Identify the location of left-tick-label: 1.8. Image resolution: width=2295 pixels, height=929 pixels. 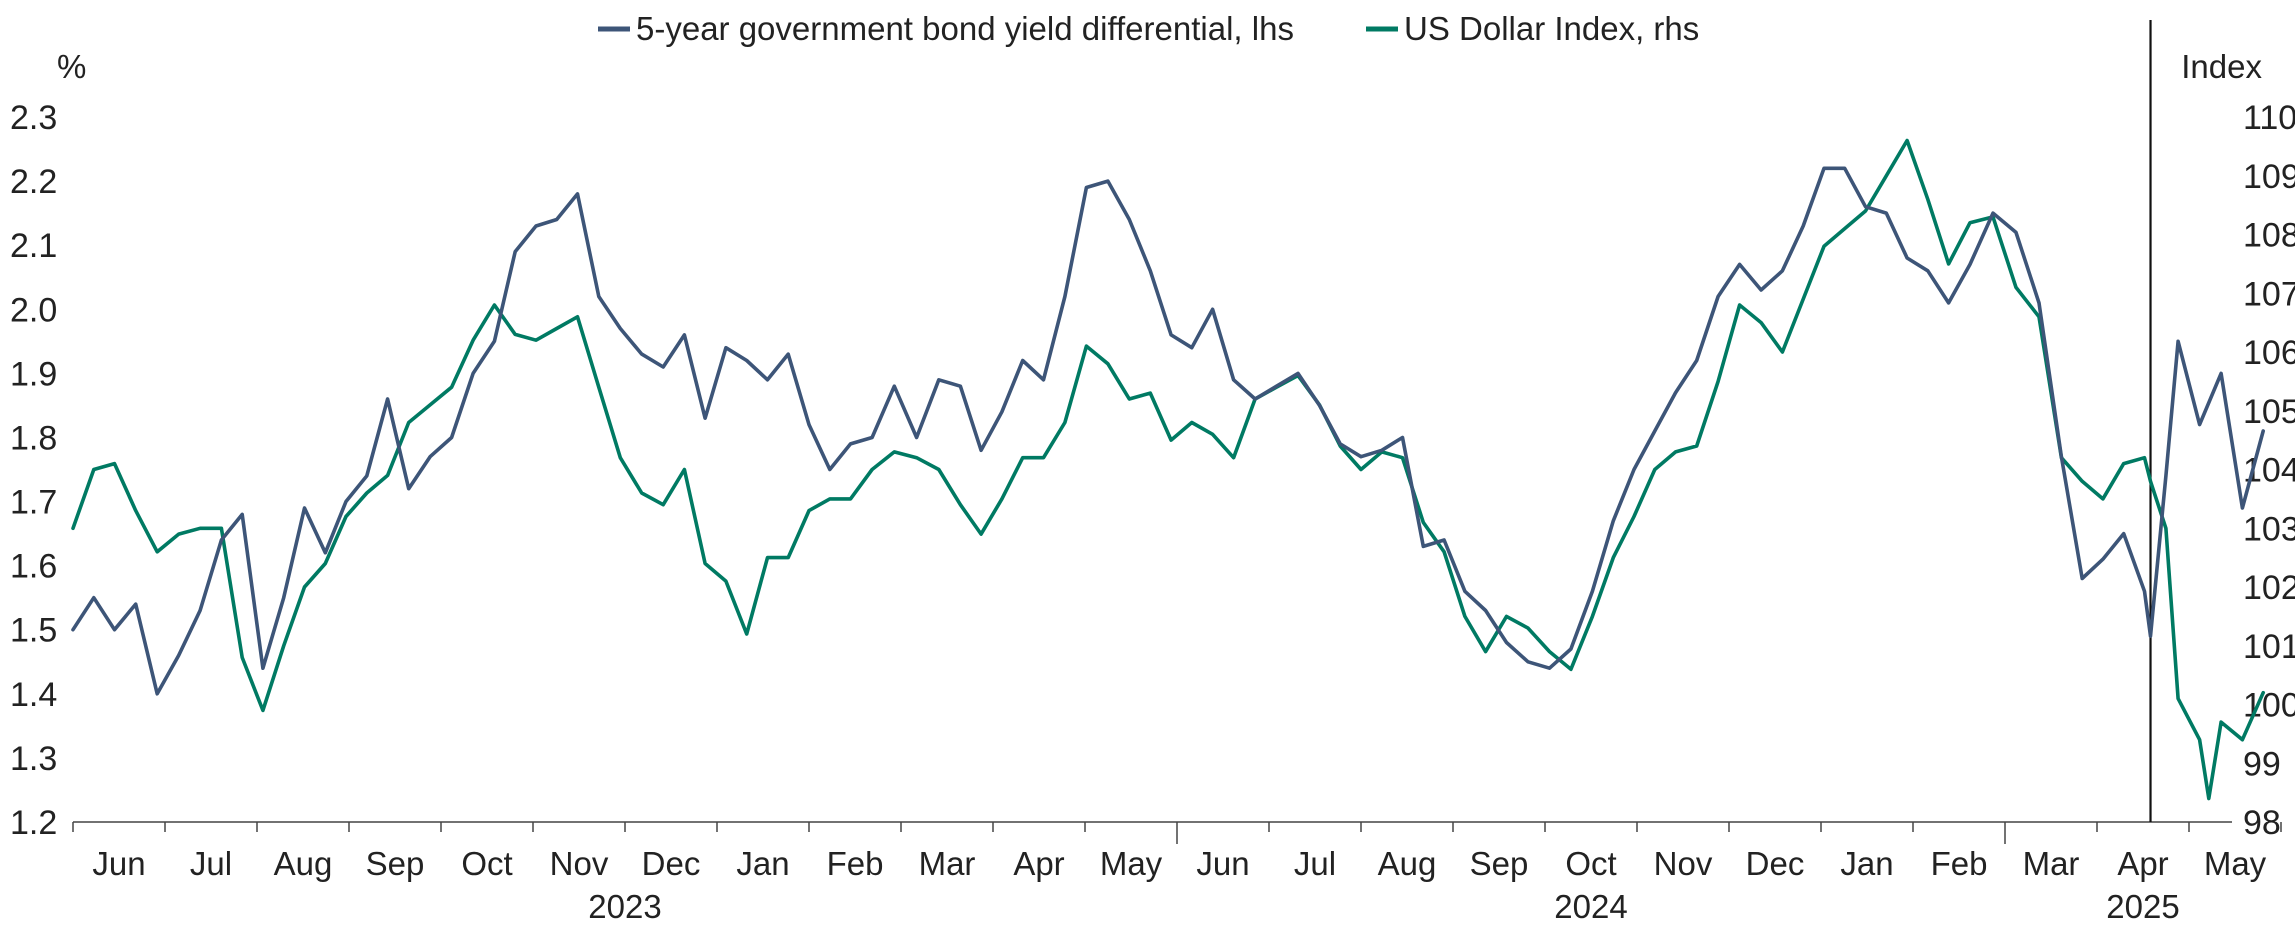
(33, 438).